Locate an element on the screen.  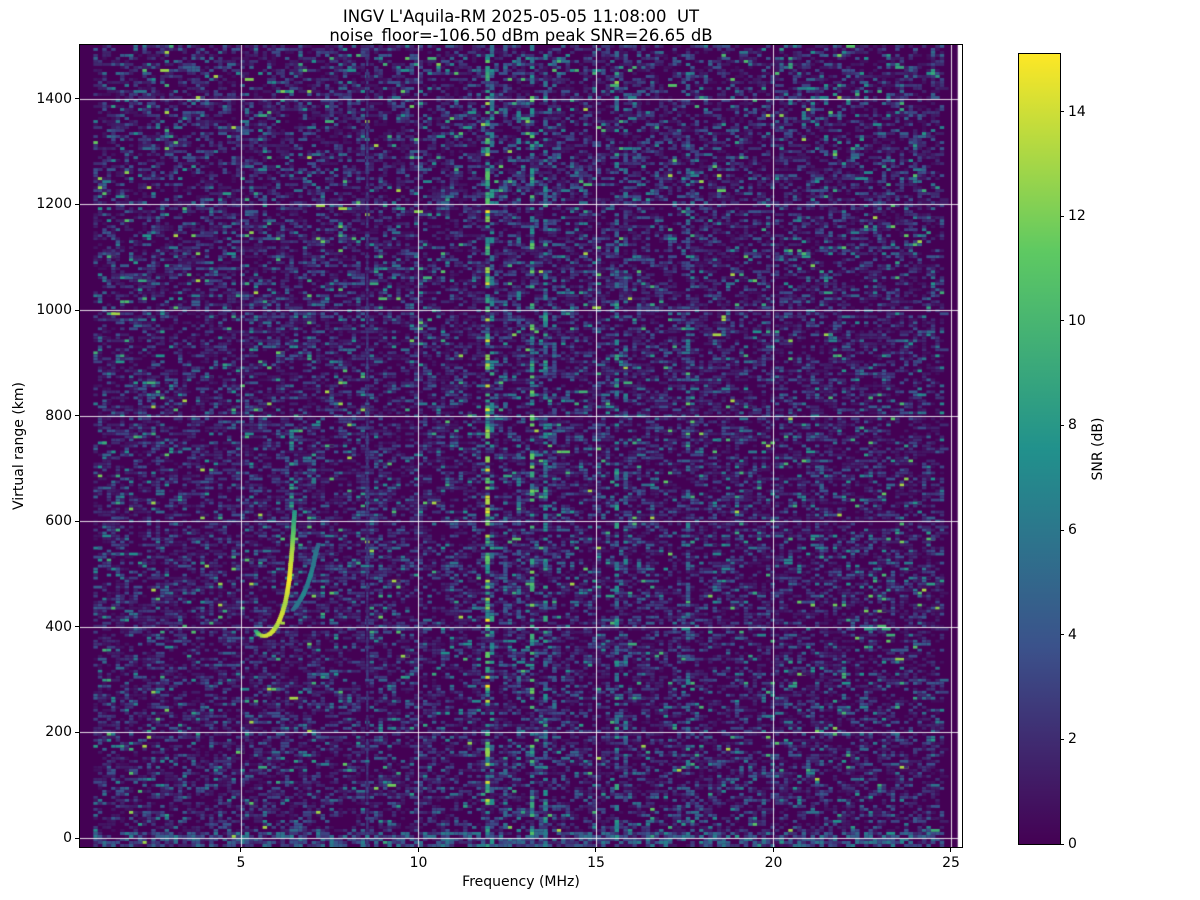
colorbar-tick-label: 6 is located at coordinates (1072, 530).